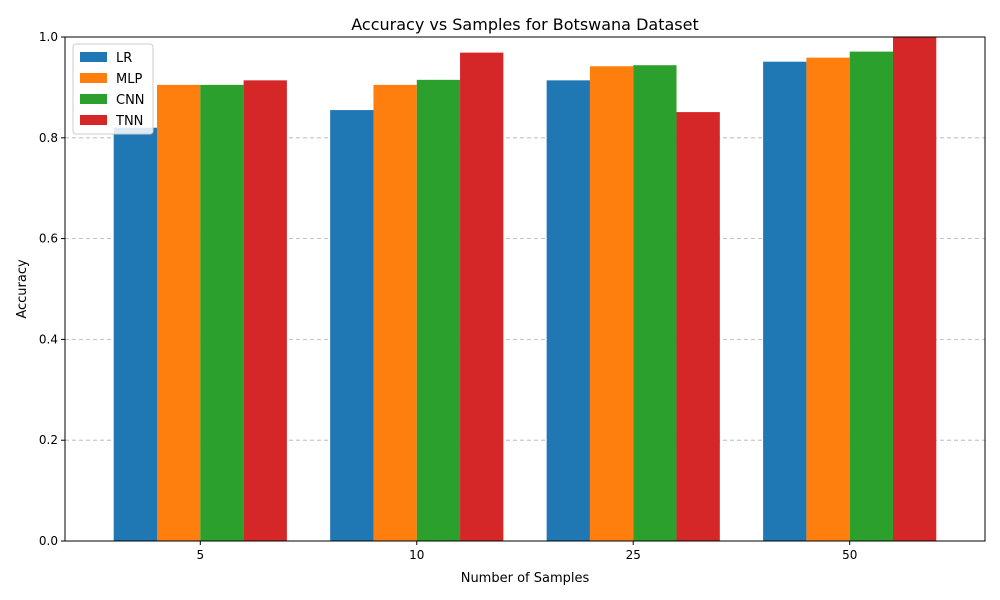  What do you see at coordinates (416, 555) in the screenshot?
I see `x-tick-label: 10` at bounding box center [416, 555].